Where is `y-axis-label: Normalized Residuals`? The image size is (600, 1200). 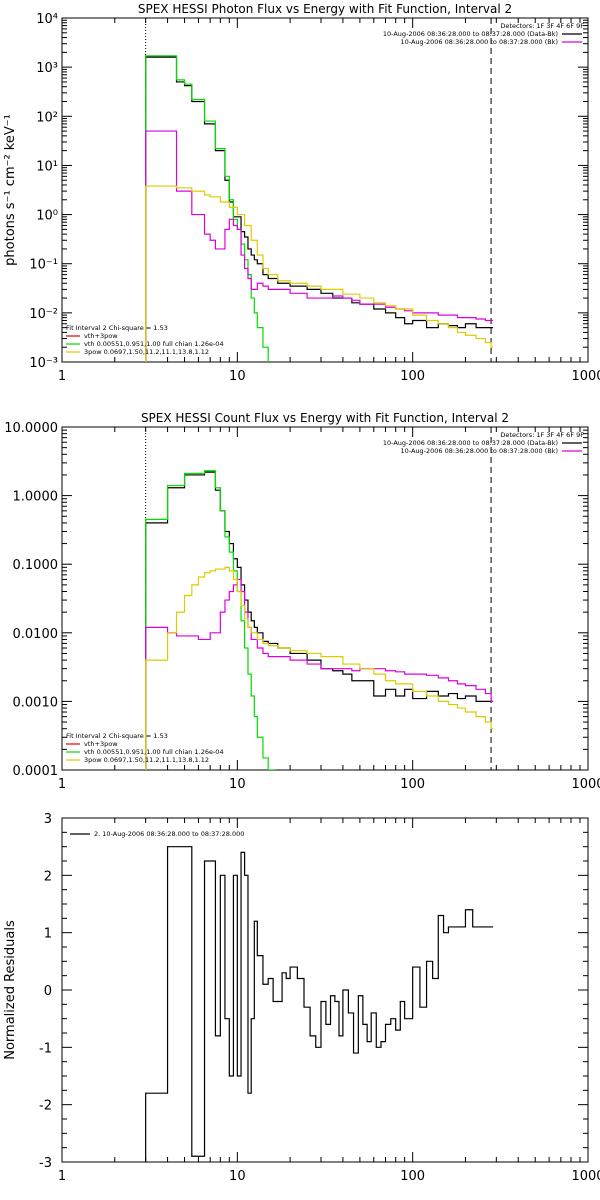 y-axis-label: Normalized Residuals is located at coordinates (10, 990).